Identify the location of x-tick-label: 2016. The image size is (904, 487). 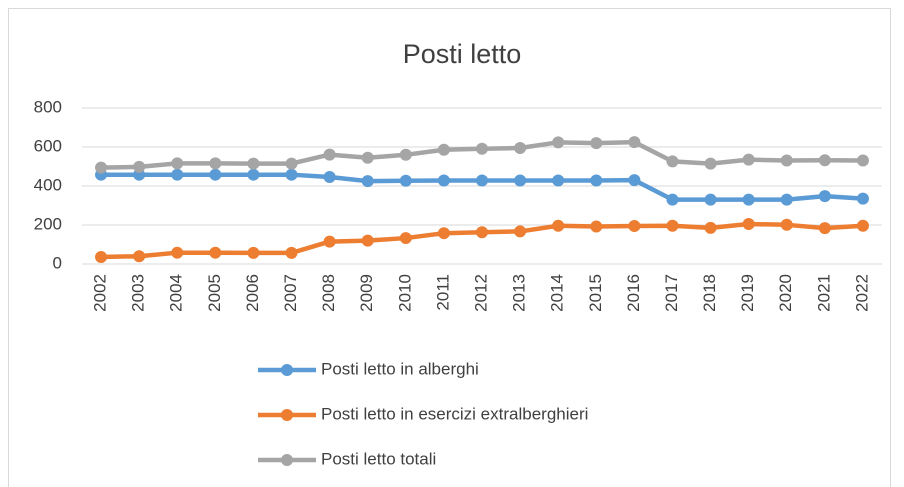
(633, 293).